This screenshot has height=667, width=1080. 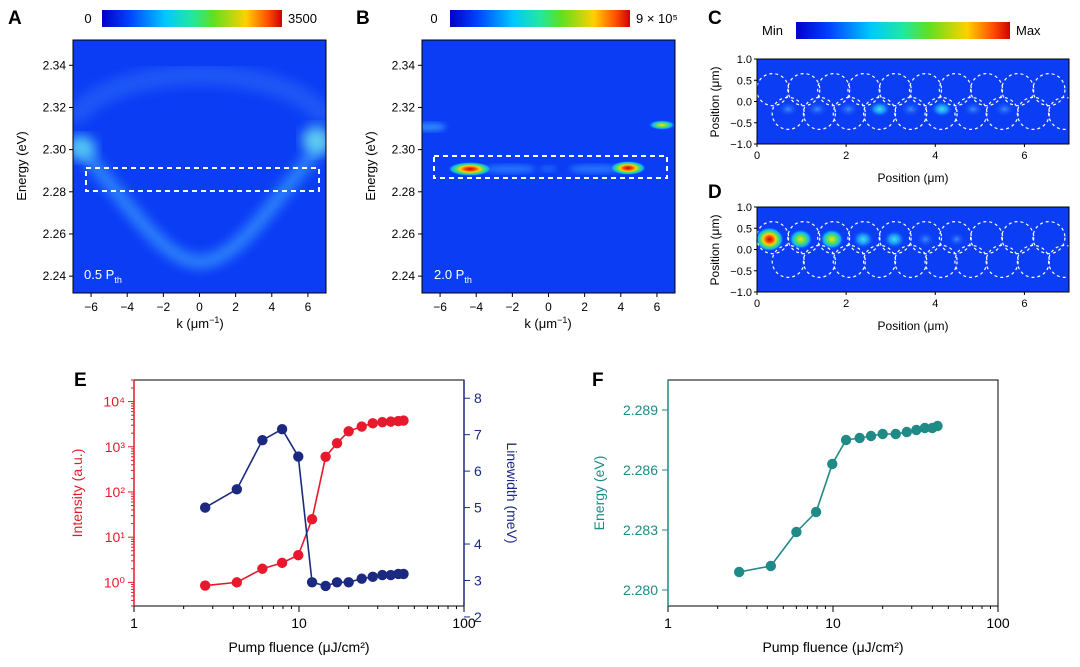 I want to click on panel-a-xtick-label: −4, so click(x=127, y=307).